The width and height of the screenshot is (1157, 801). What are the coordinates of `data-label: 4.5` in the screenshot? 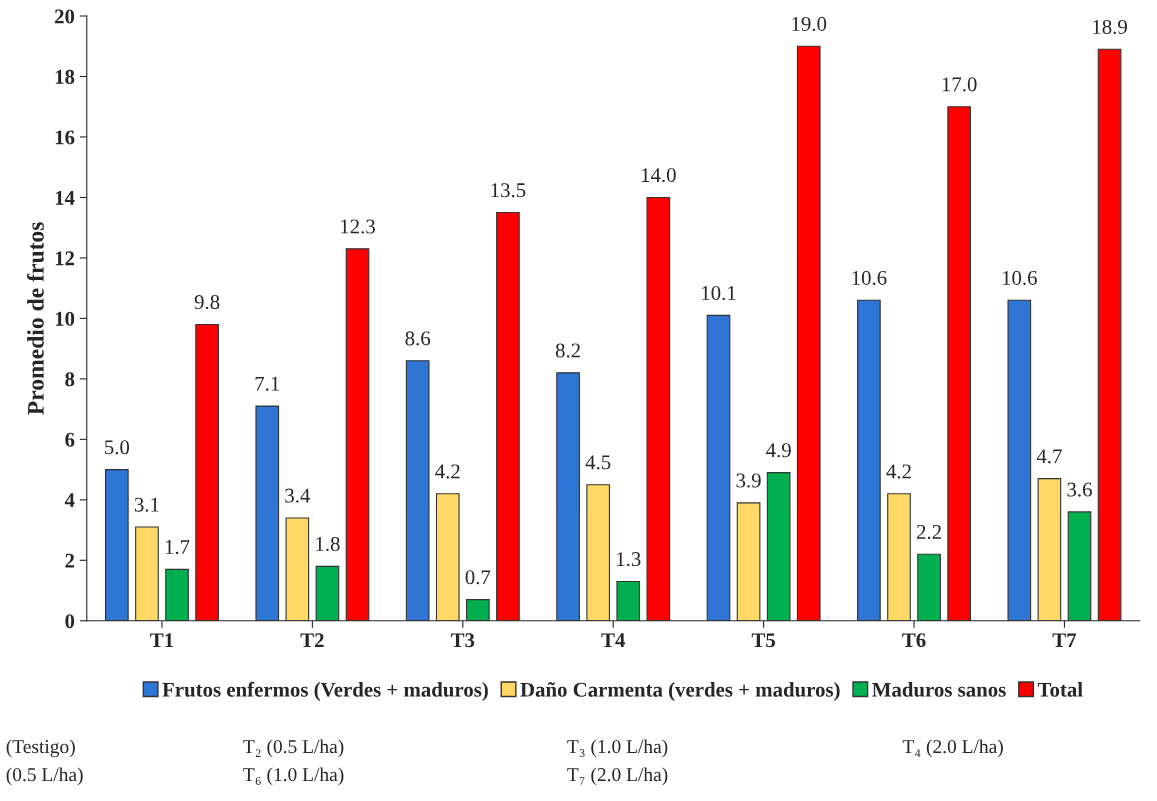 It's located at (598, 462).